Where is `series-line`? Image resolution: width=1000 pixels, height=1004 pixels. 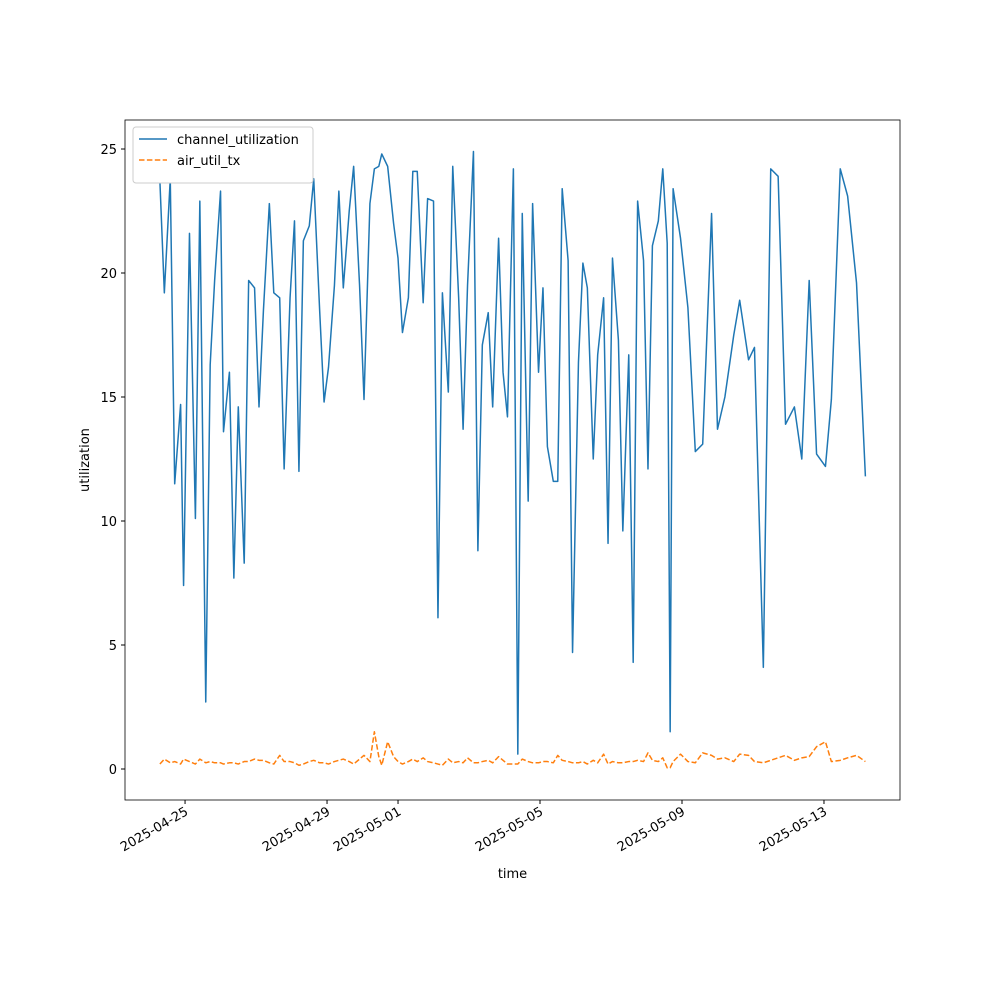 series-line is located at coordinates (512, 750).